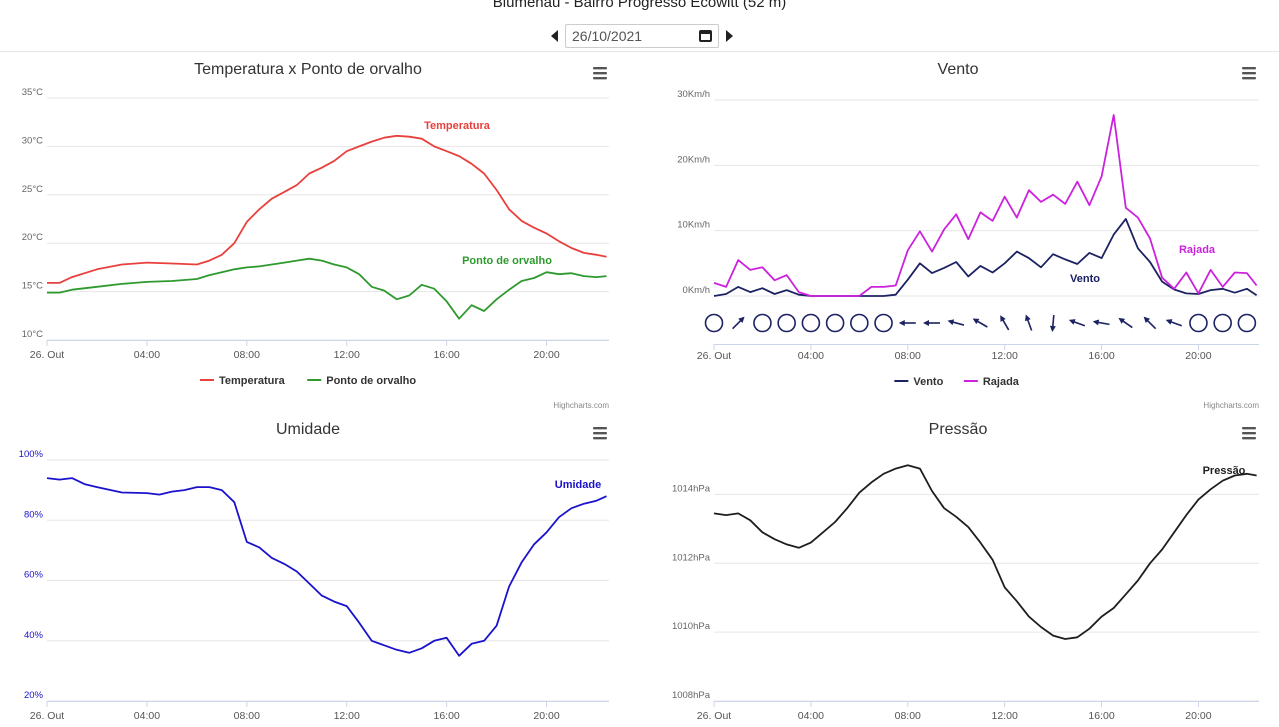 Image resolution: width=1279 pixels, height=727 pixels. I want to click on legend-item-ponto-de-orvalho: Ponto de orvalho, so click(361, 381).